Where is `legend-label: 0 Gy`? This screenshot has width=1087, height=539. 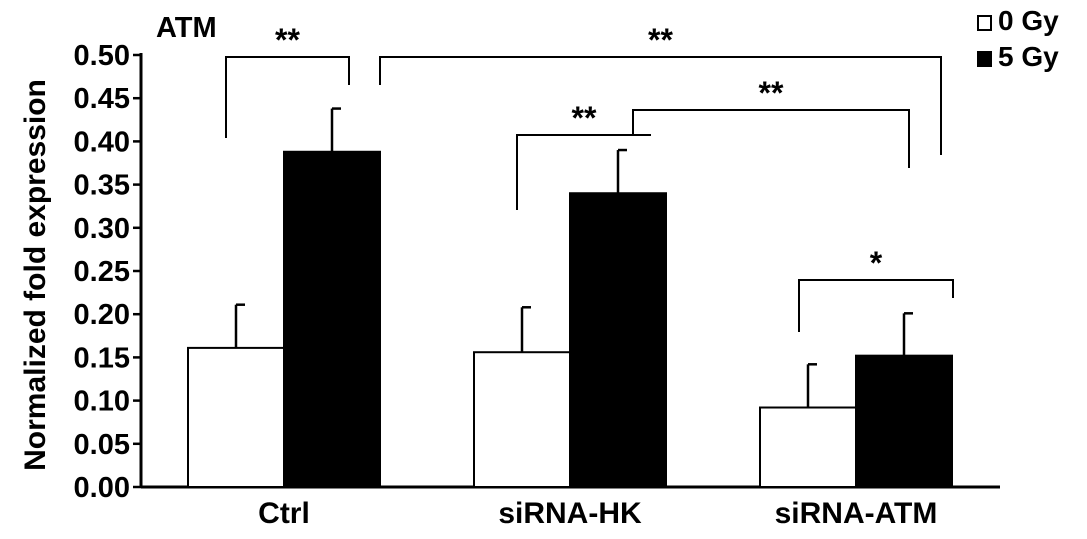
legend-label: 0 Gy is located at coordinates (1028, 20).